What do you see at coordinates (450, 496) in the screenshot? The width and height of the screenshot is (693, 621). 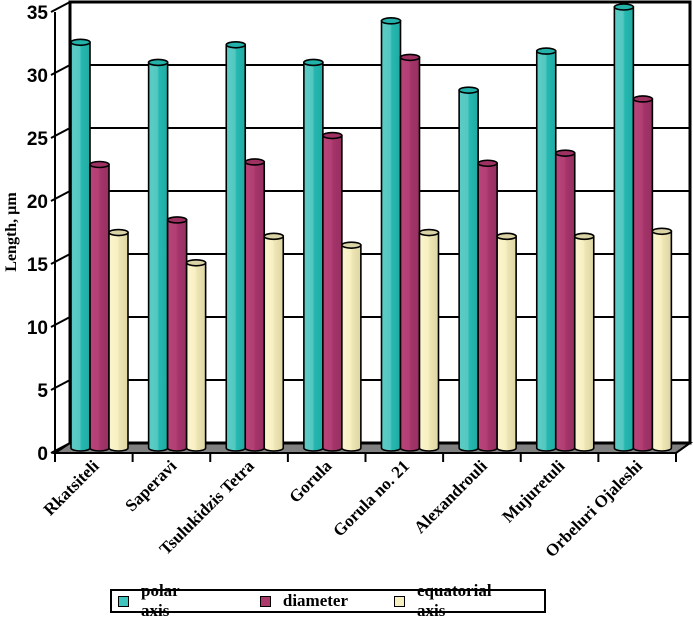 I see `x-category-label: Alexandrouli` at bounding box center [450, 496].